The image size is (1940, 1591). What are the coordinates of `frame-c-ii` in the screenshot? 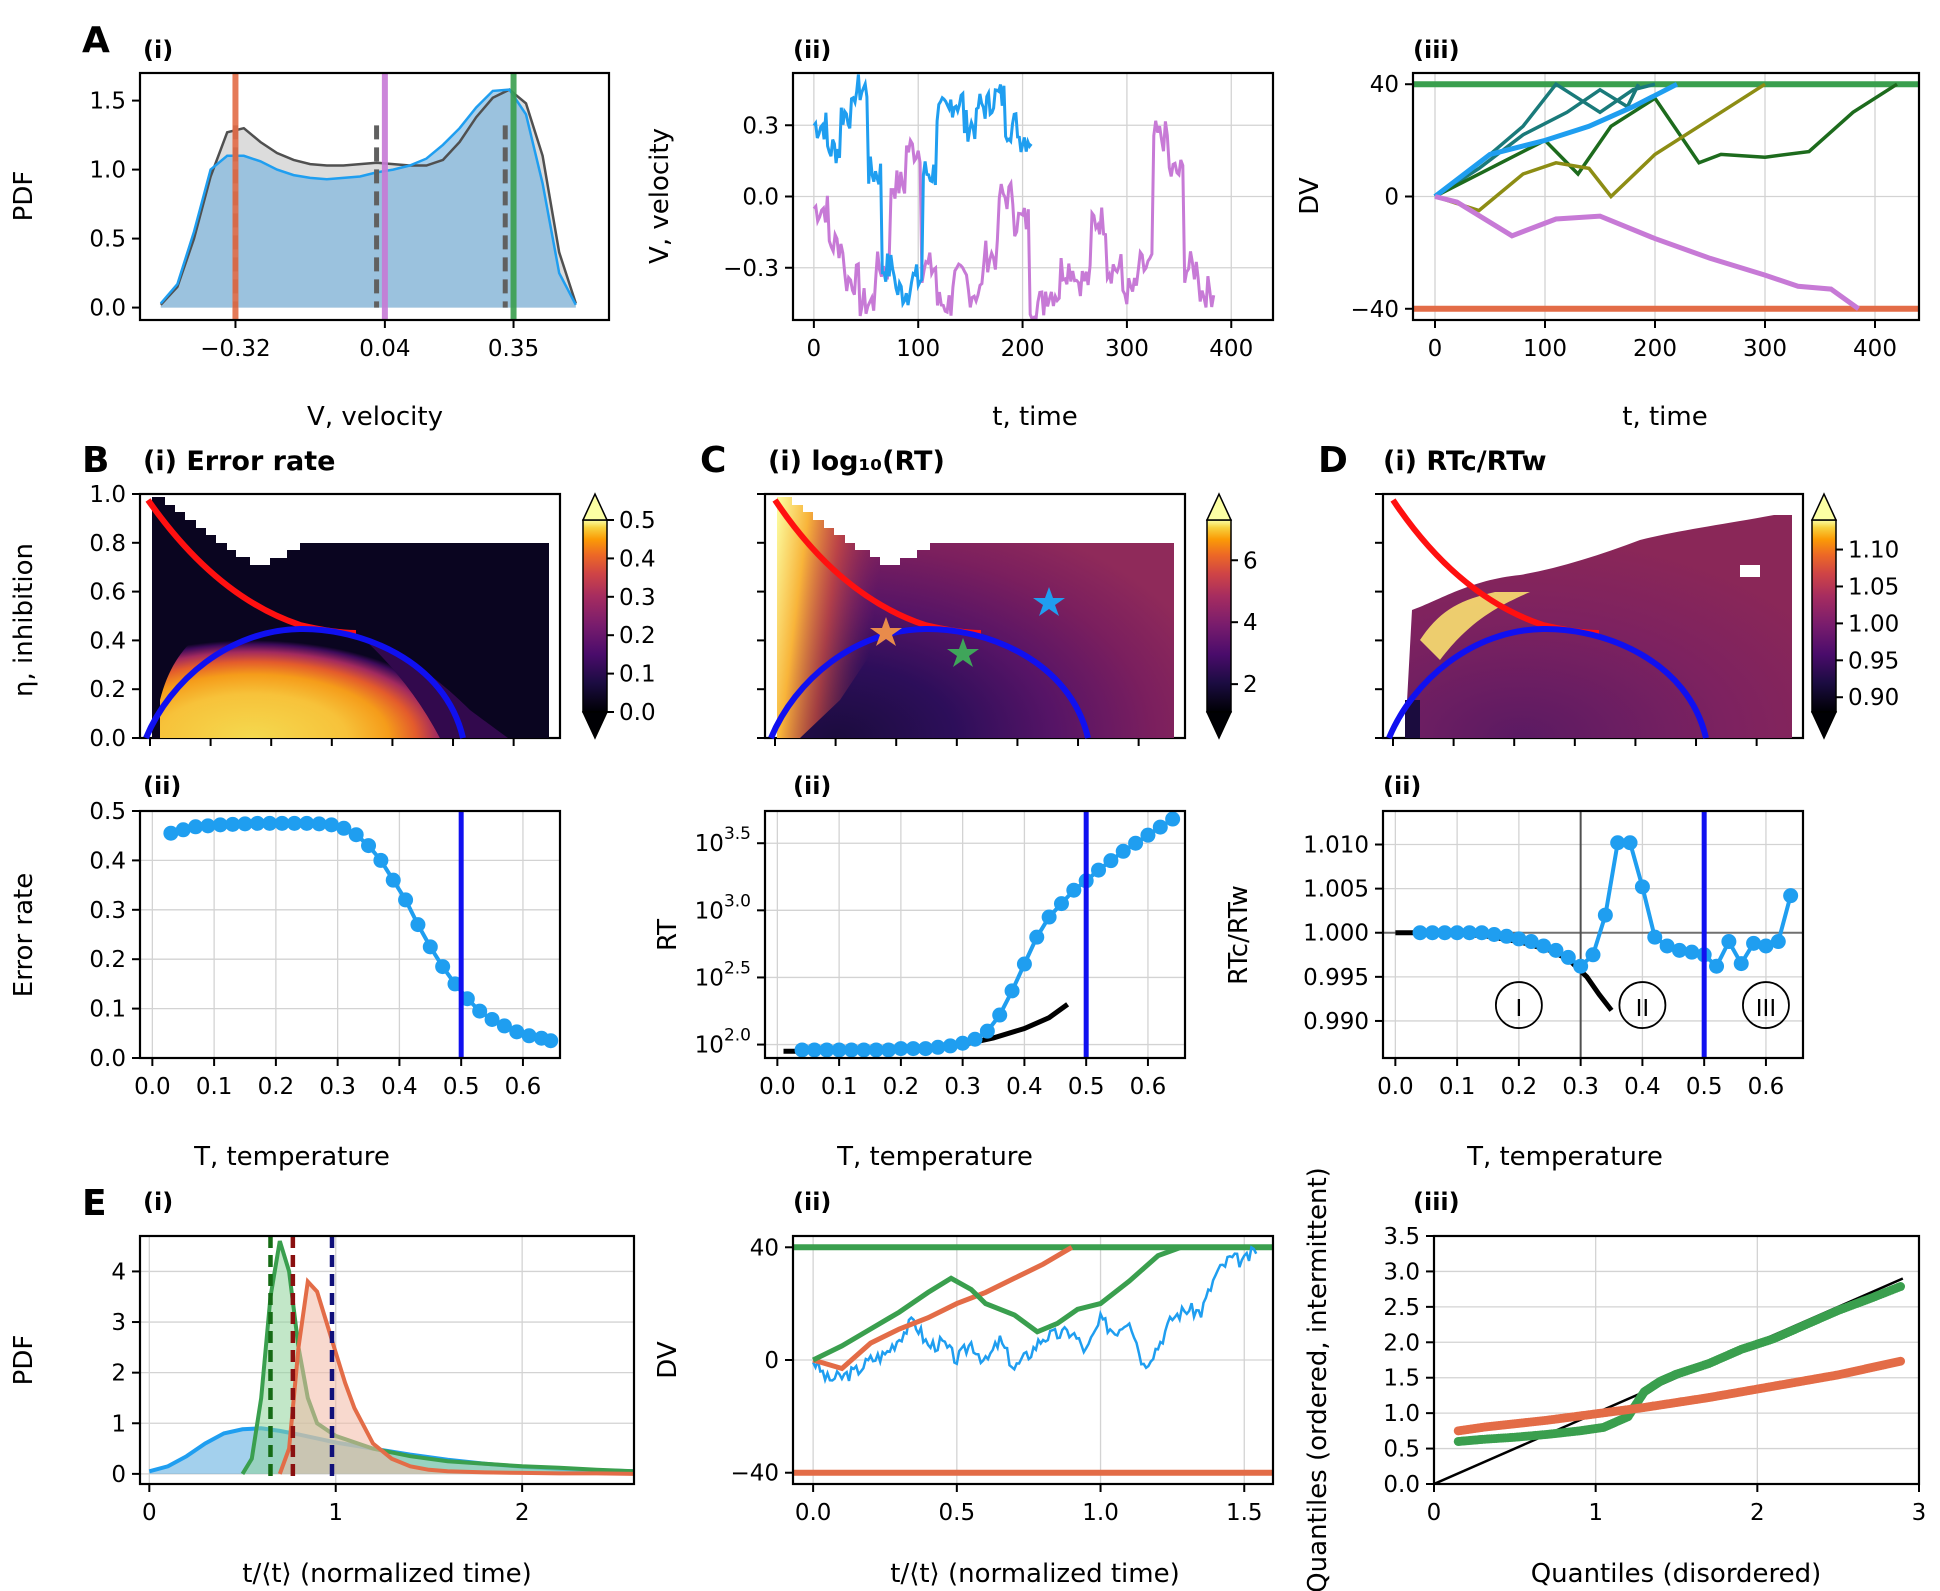 It's located at (975, 934).